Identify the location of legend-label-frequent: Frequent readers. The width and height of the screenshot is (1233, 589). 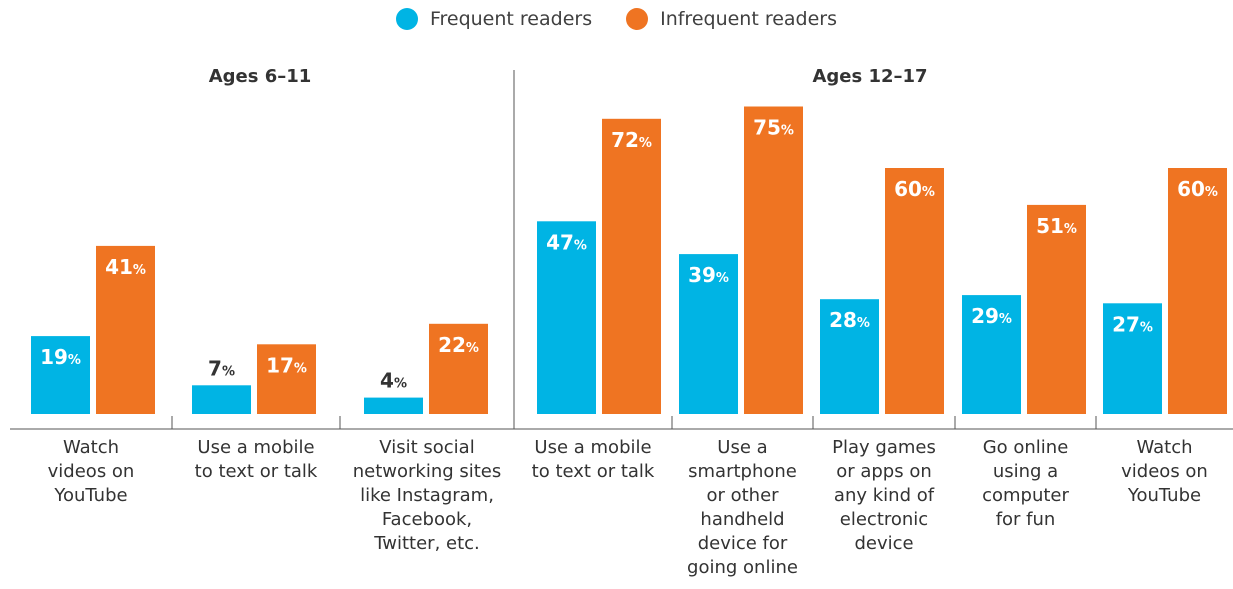
(511, 19).